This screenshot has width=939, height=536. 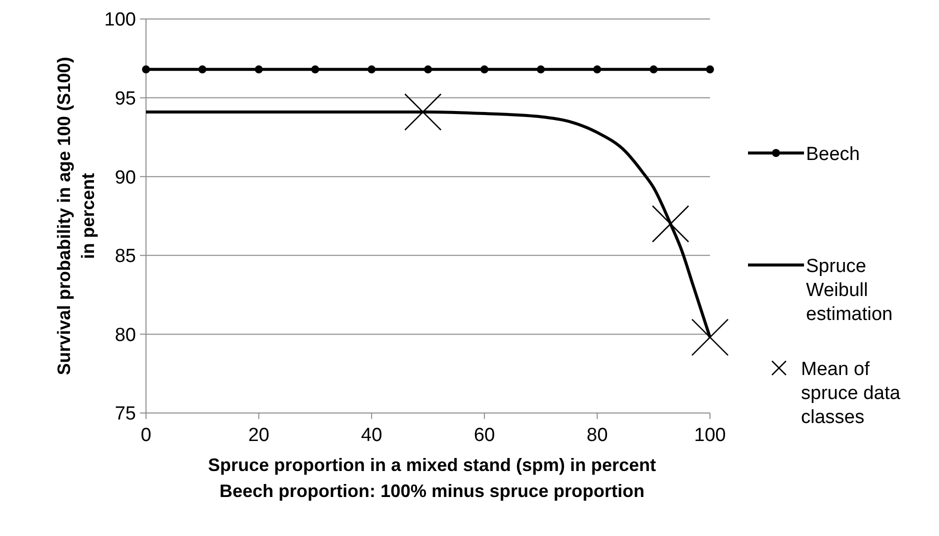 I want to click on x-tick-label: 0, so click(x=146, y=435).